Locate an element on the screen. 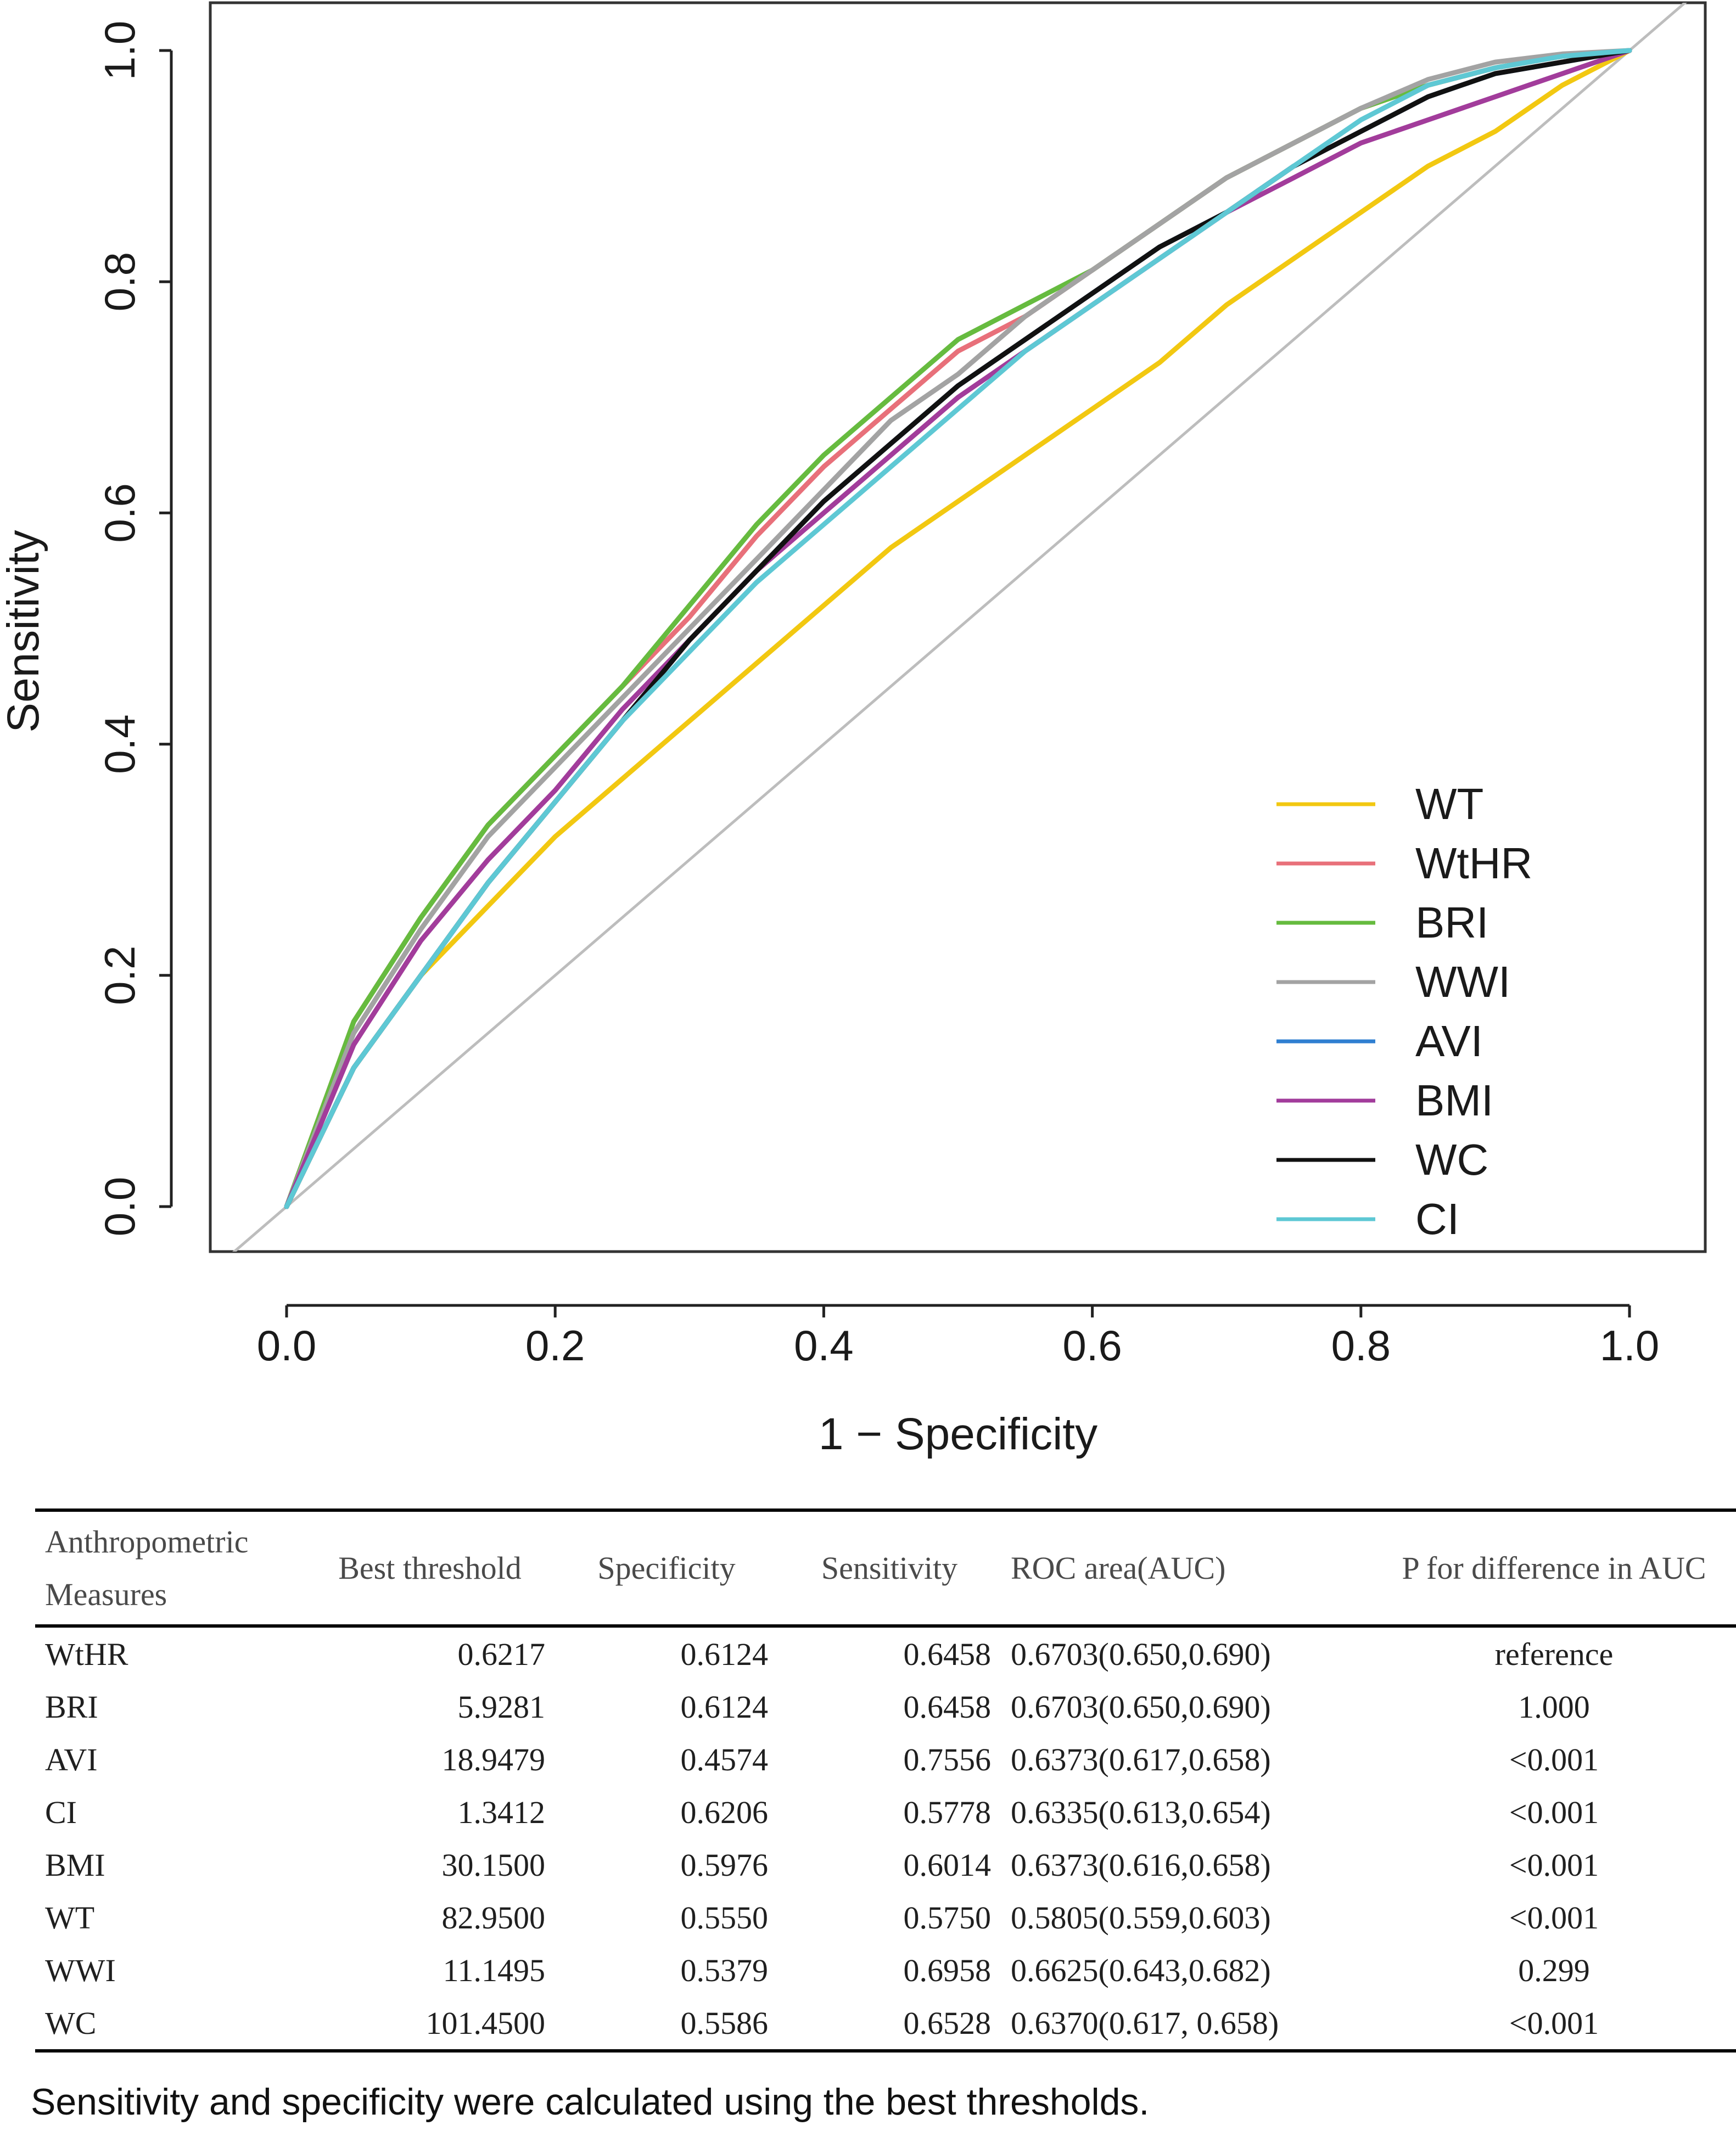 The width and height of the screenshot is (1736, 2131). col-header-measures-line1: Anthropometric is located at coordinates (147, 1541).